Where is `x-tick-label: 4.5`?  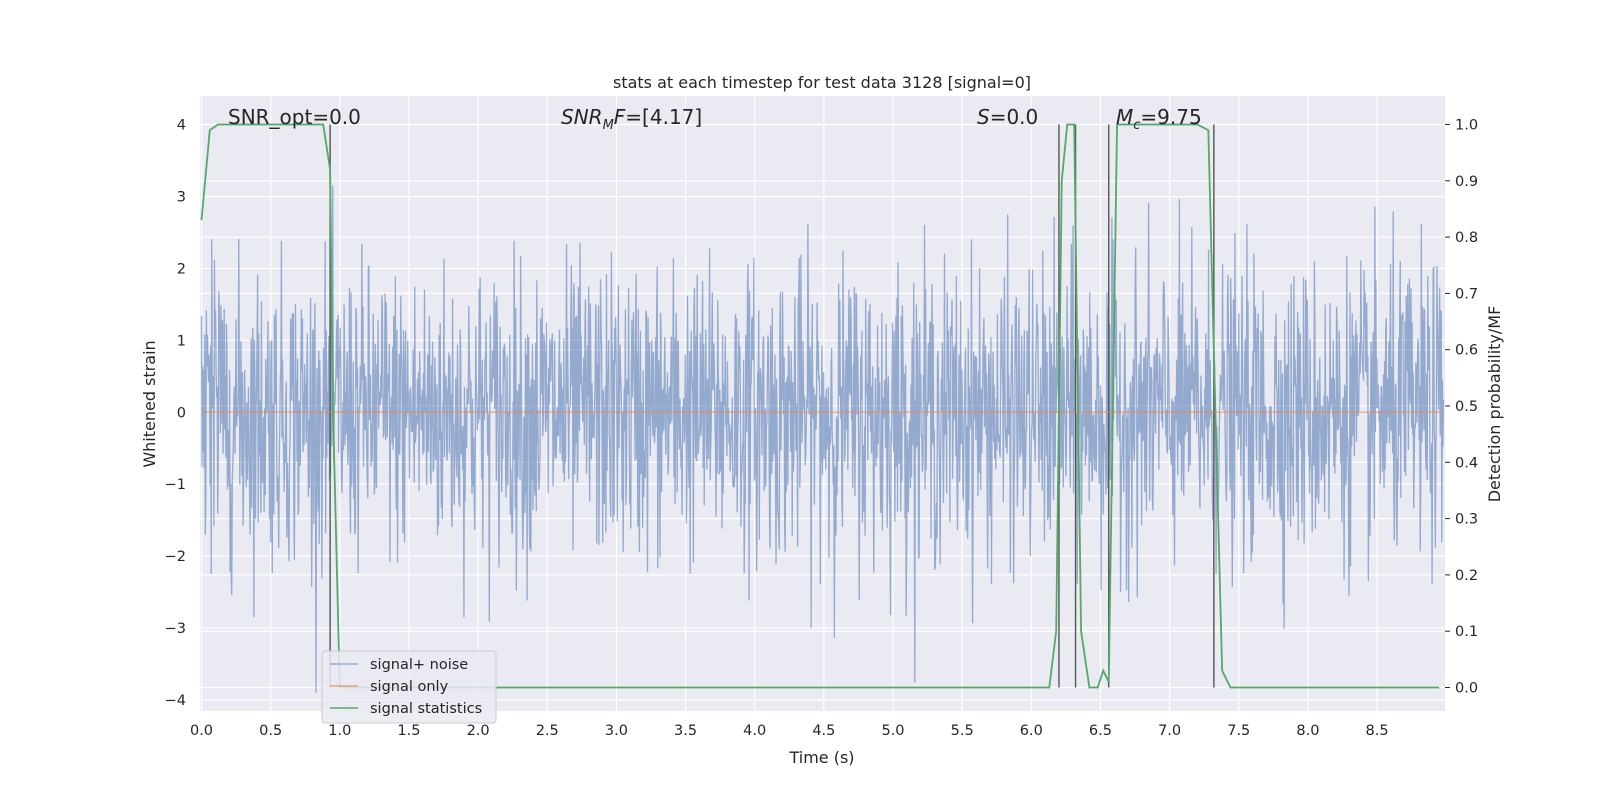
x-tick-label: 4.5 is located at coordinates (823, 731).